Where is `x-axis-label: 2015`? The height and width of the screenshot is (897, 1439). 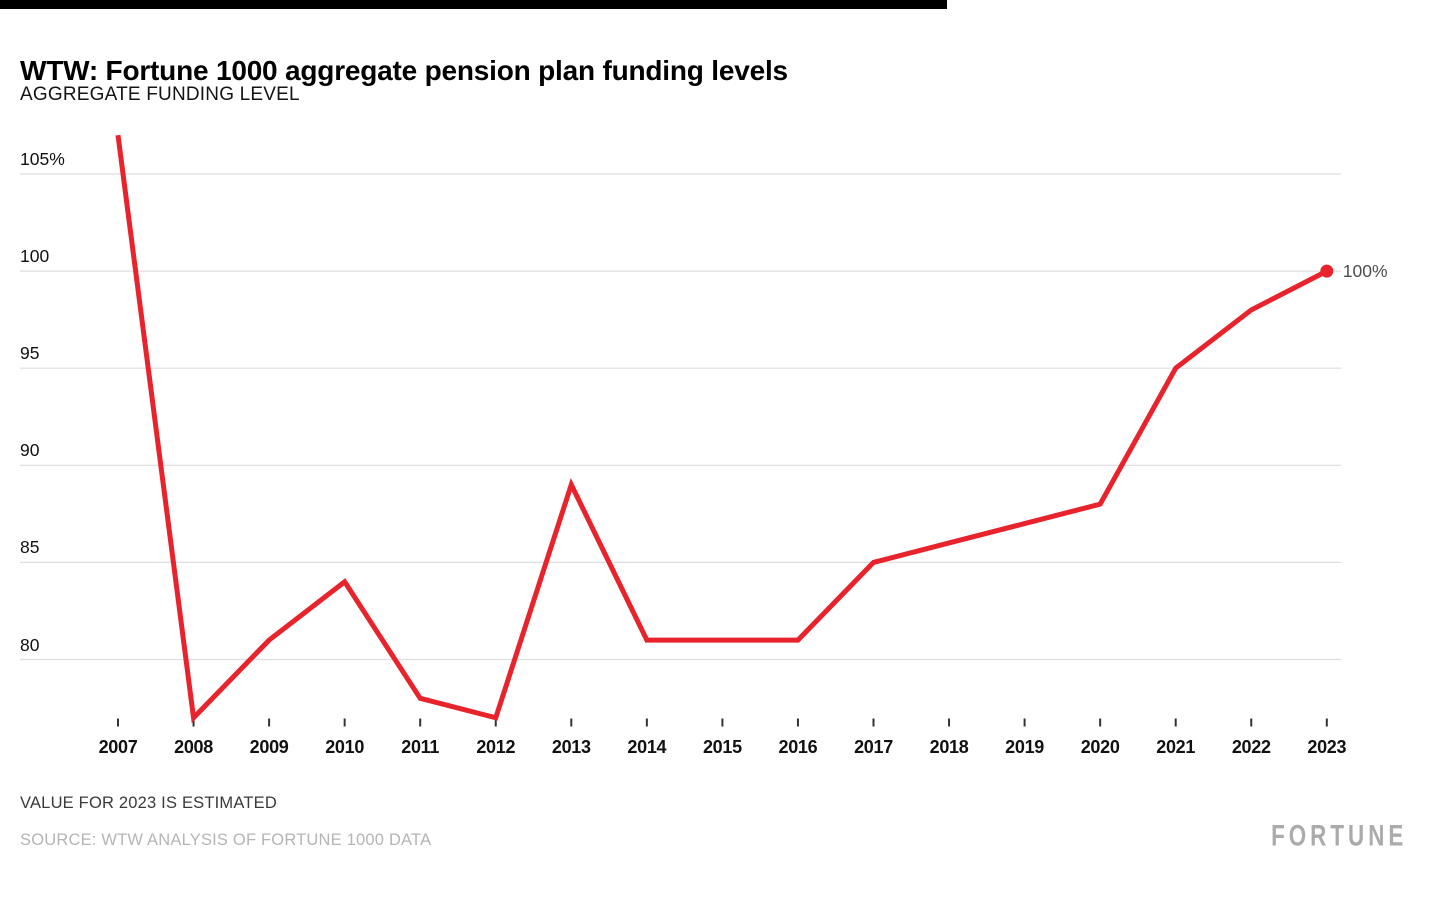
x-axis-label: 2015 is located at coordinates (722, 747).